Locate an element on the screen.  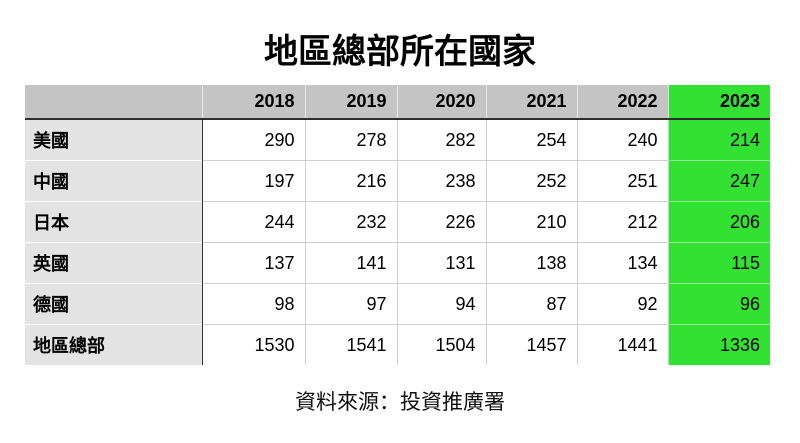
value-cell: 131 is located at coordinates (441, 263).